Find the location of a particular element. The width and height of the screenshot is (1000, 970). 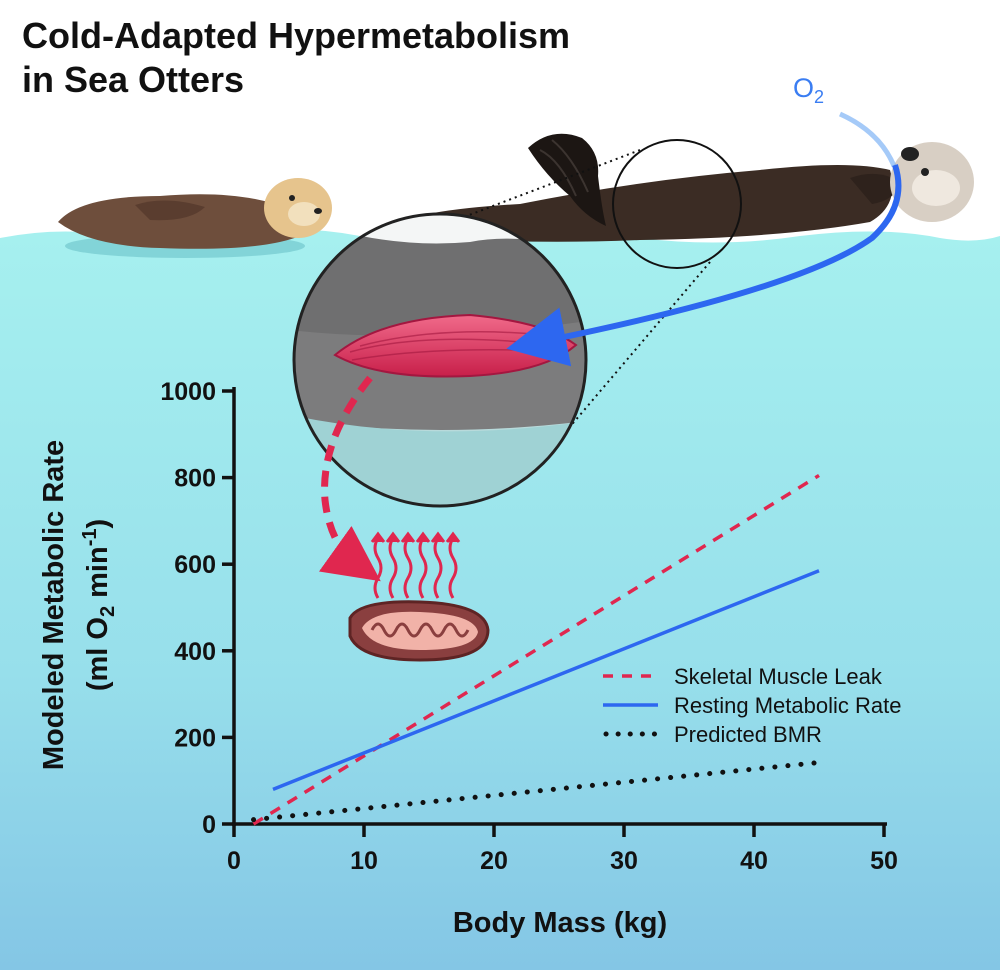

zoom-source-circle is located at coordinates (677, 204).